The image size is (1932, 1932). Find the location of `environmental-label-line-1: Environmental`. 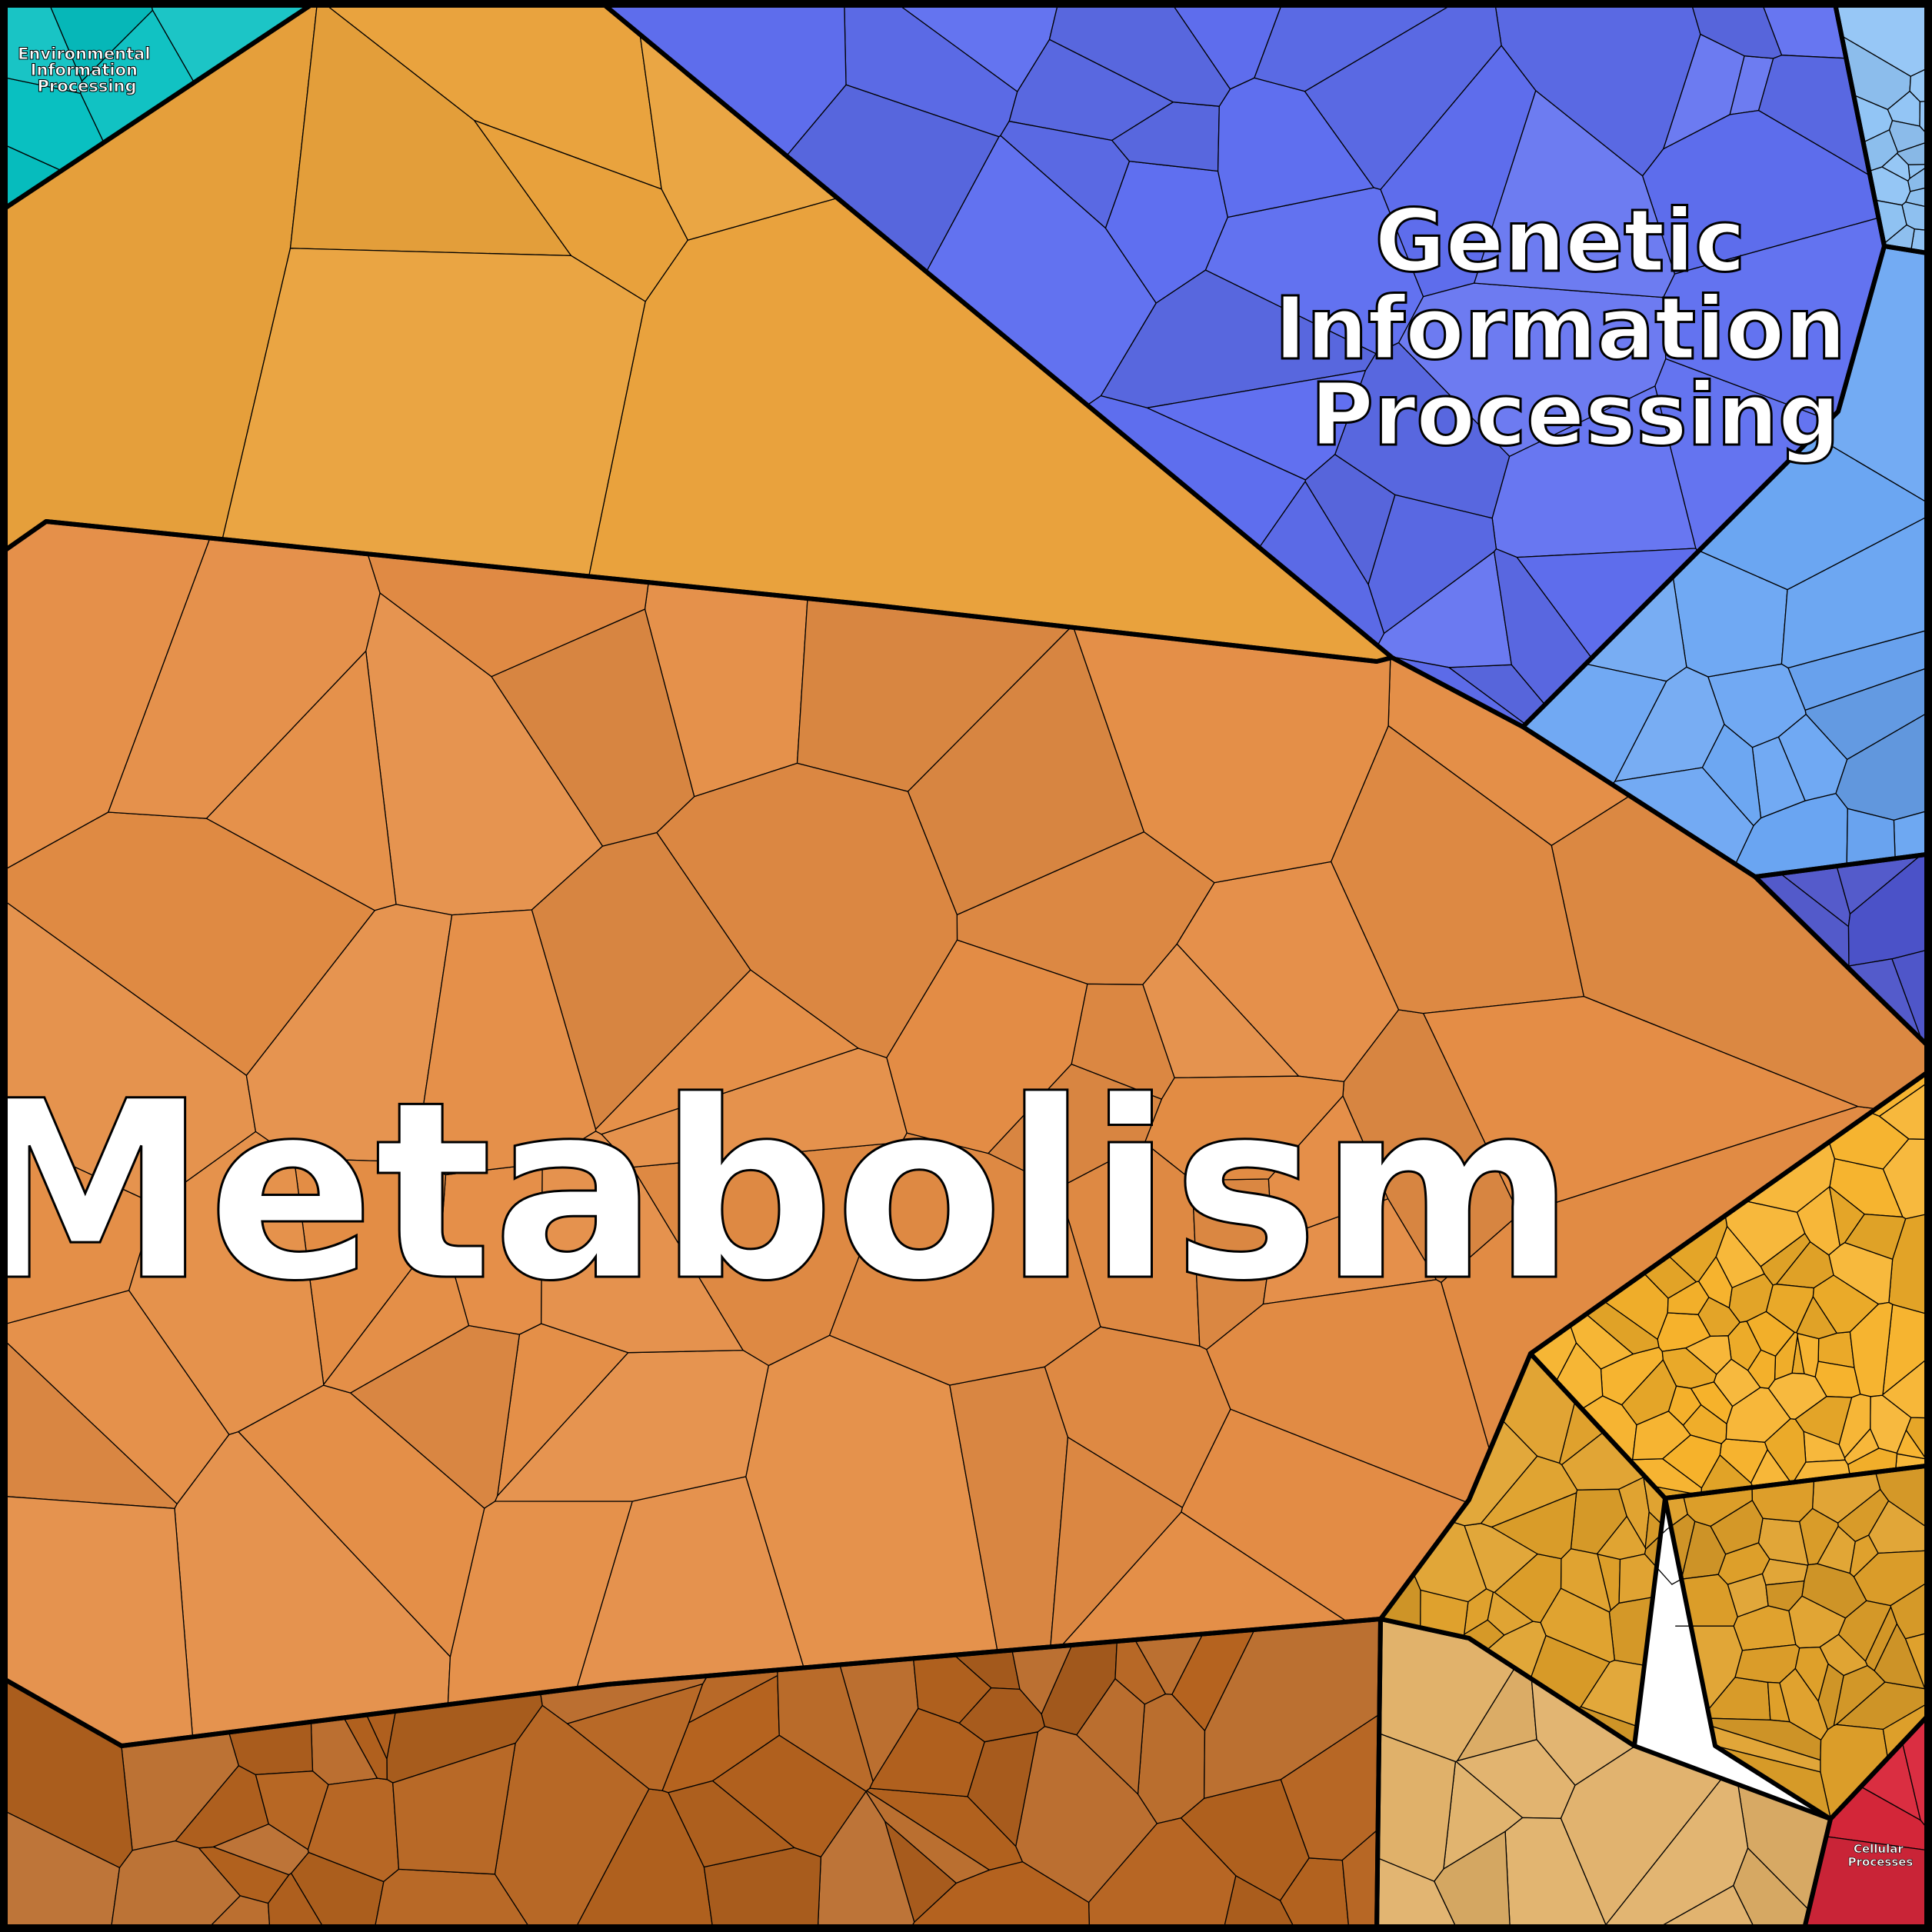

environmental-label-line-1: Environmental is located at coordinates (84, 54).